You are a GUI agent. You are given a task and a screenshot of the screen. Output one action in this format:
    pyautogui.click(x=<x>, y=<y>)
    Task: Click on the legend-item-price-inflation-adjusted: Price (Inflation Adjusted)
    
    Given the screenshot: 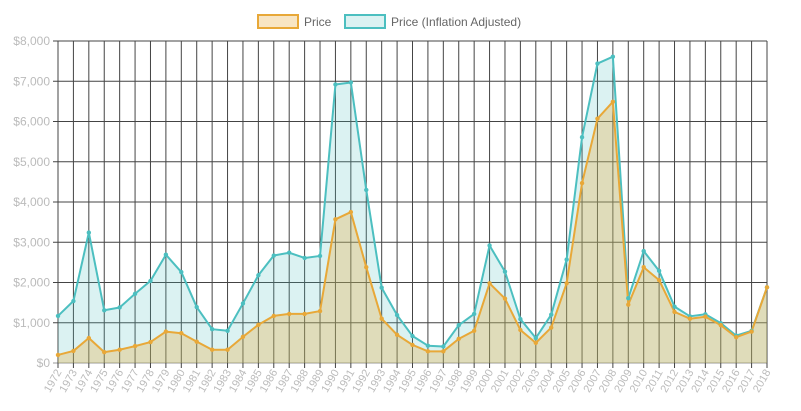 What is the action you would take?
    pyautogui.click(x=432, y=21)
    